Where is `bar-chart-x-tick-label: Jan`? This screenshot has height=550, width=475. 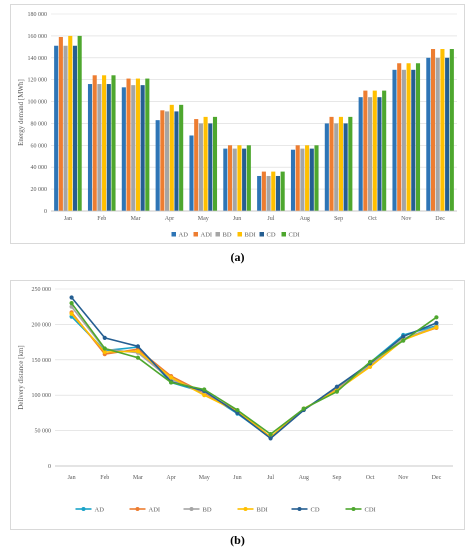 bar-chart-x-tick-label: Jan is located at coordinates (68, 219).